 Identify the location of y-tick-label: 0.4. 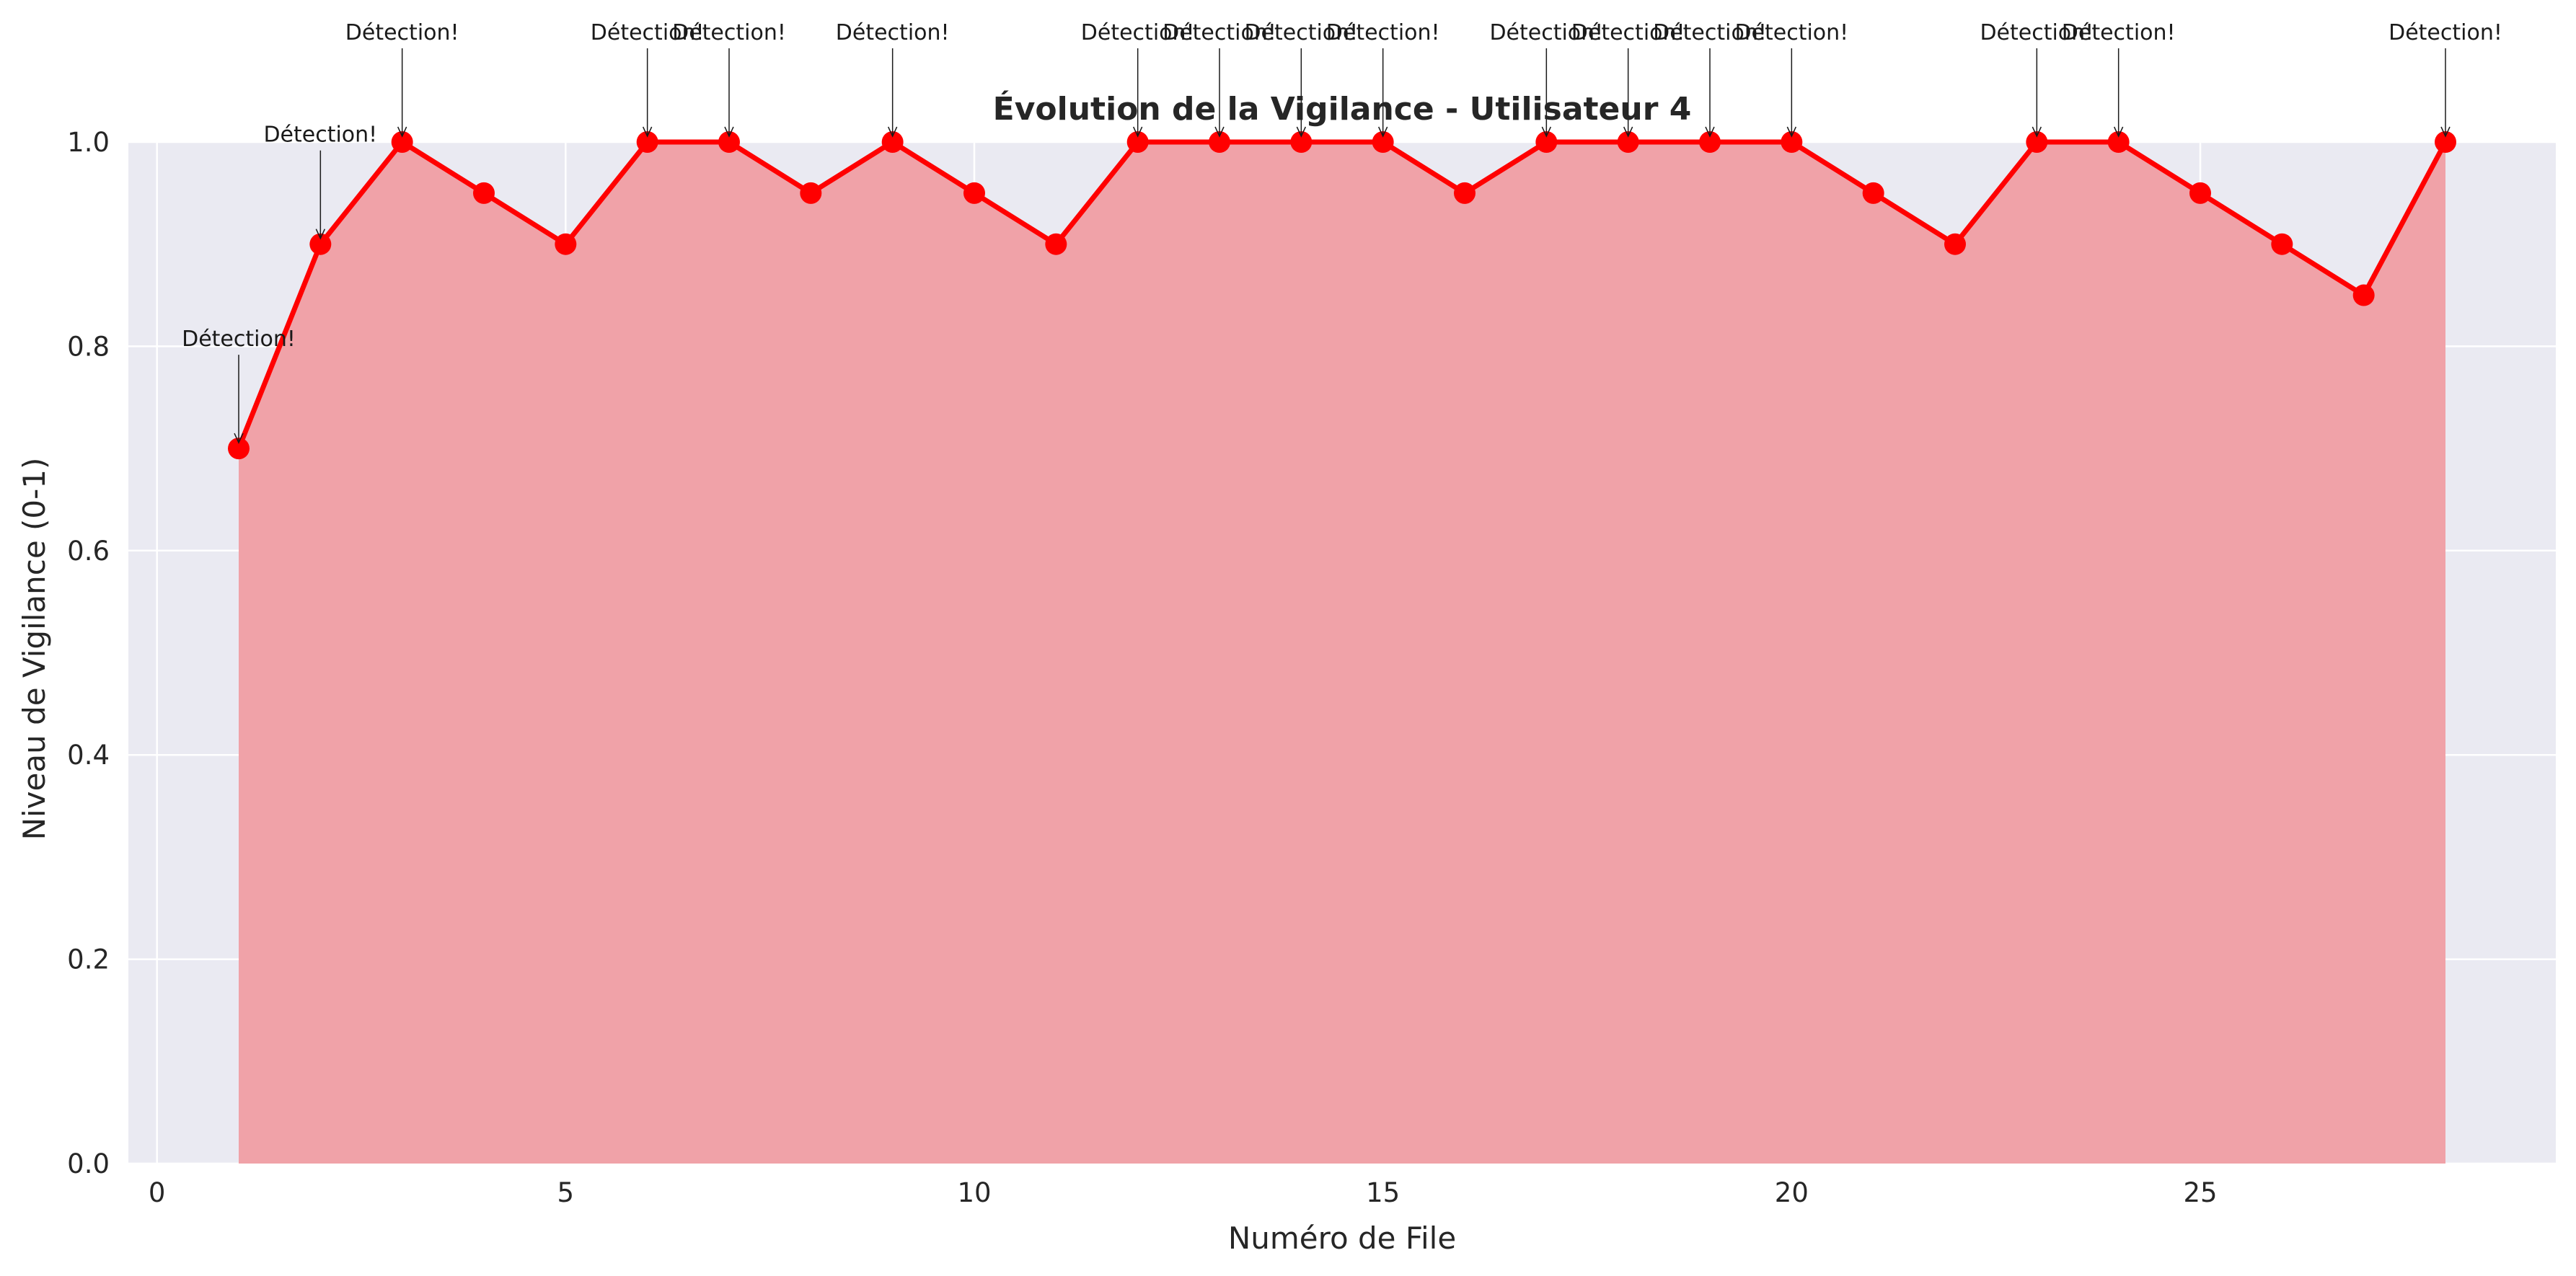
(88, 756).